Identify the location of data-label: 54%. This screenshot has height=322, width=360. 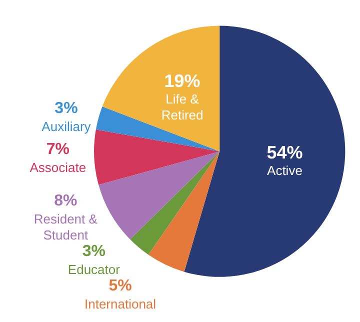
(284, 152).